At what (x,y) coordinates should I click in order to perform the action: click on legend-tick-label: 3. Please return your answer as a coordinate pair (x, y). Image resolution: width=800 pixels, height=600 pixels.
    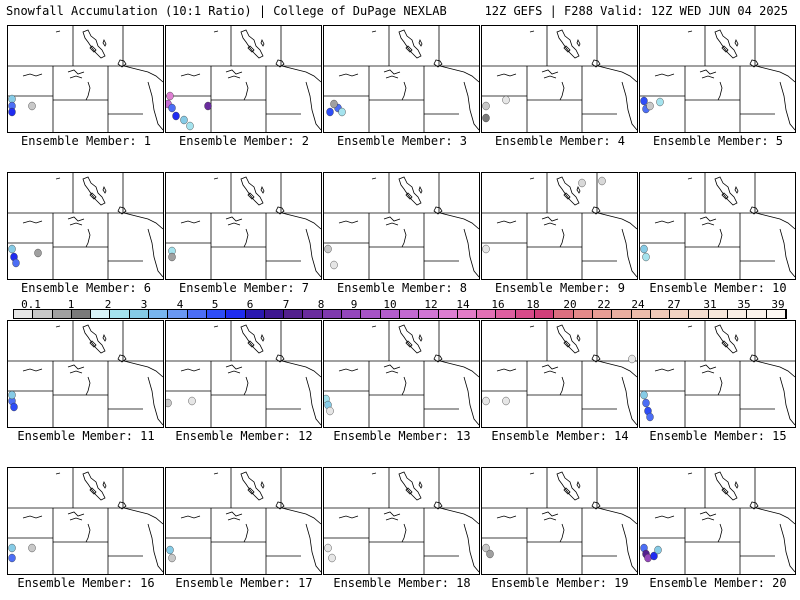
    Looking at the image, I should click on (144, 304).